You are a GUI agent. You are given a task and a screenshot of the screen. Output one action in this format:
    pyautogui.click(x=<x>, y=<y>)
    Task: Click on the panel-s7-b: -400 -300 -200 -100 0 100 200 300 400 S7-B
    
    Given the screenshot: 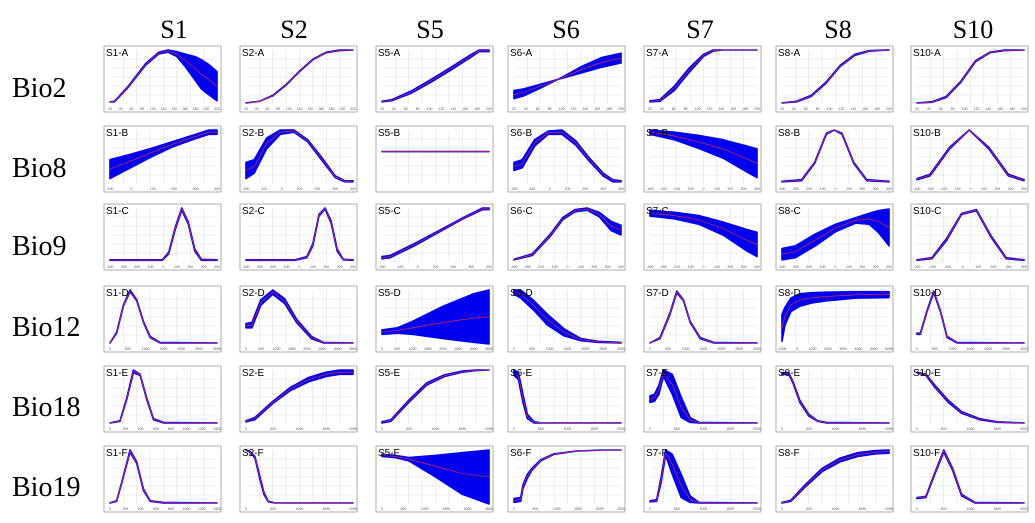 What is the action you would take?
    pyautogui.click(x=702, y=159)
    